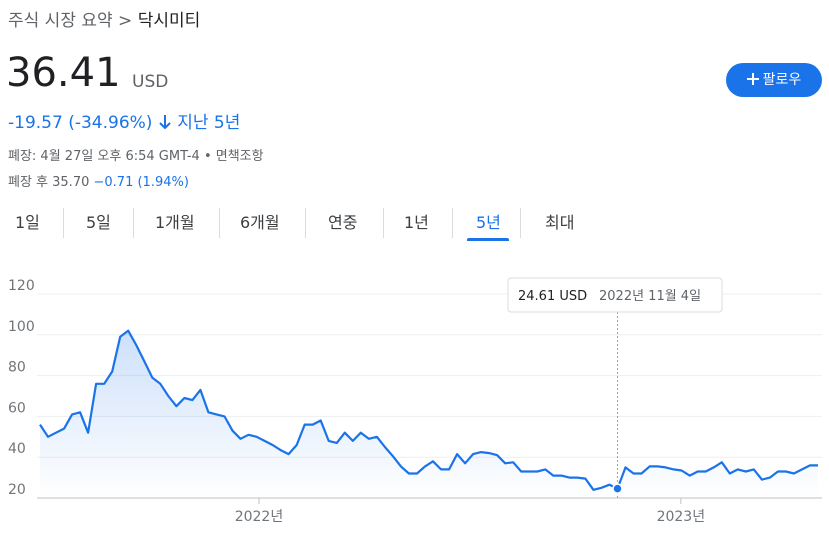  Describe the element at coordinates (488, 222) in the screenshot. I see `tab: 5년` at that location.